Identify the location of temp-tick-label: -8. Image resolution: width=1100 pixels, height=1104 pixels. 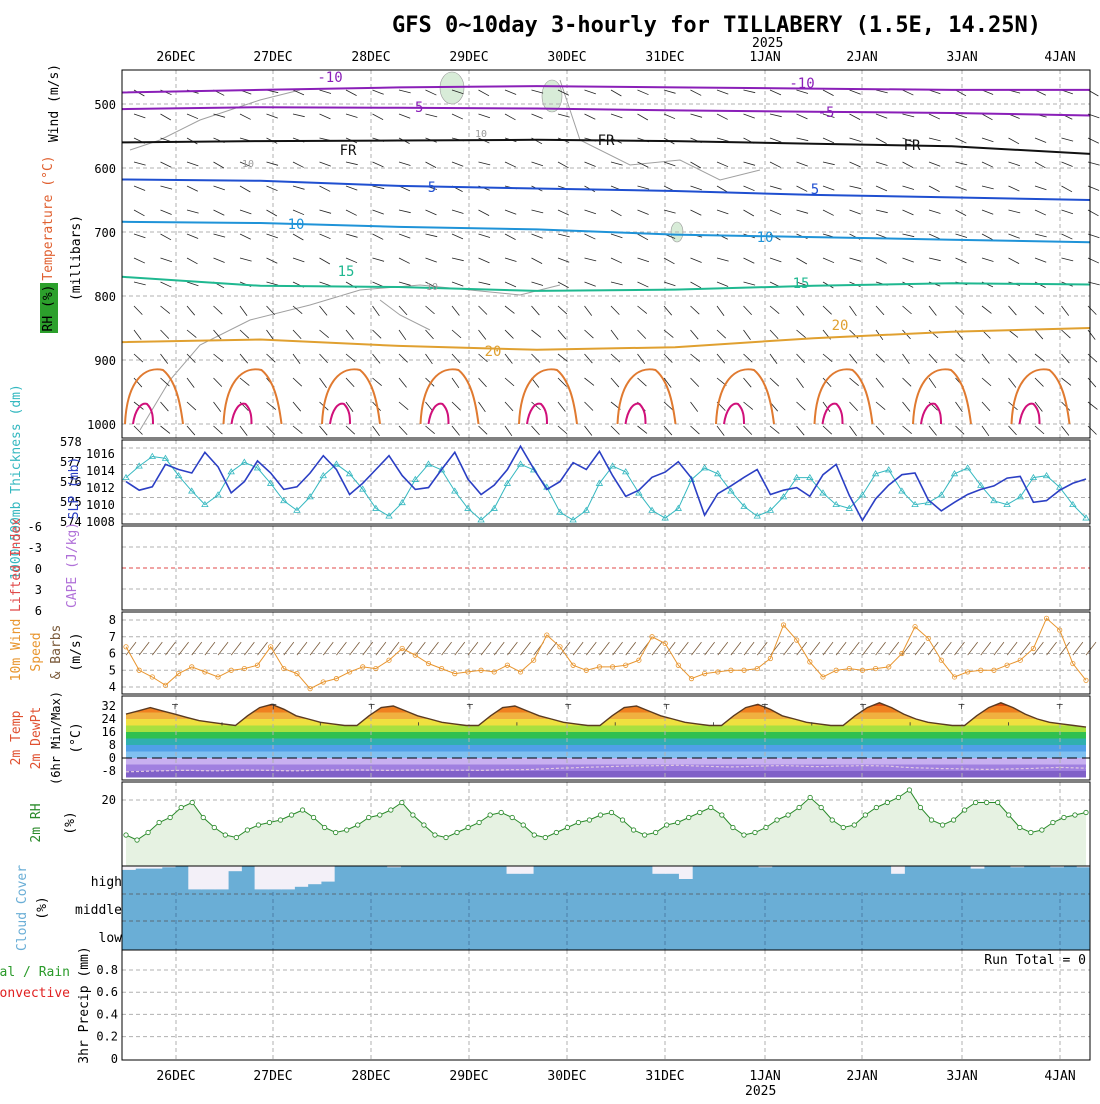
(109, 771).